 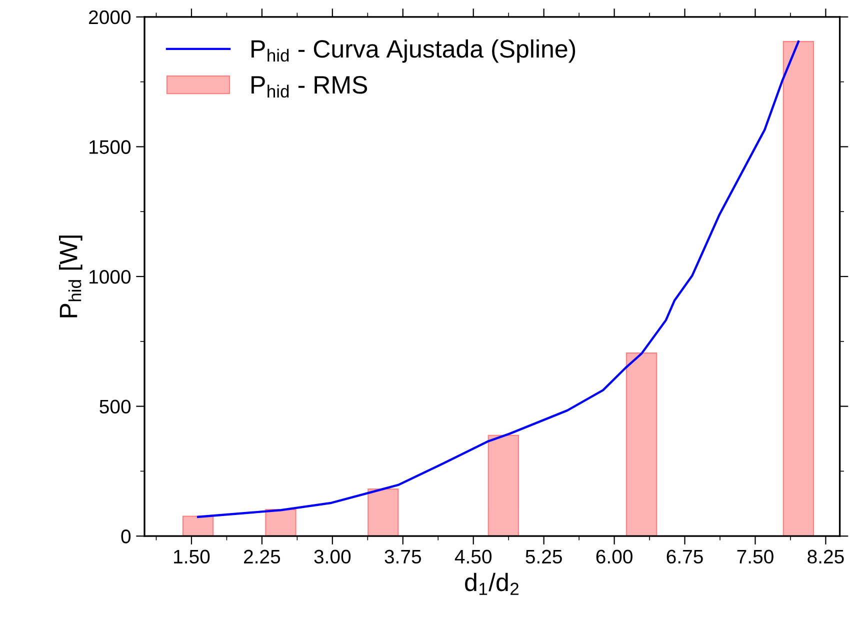 What do you see at coordinates (310, 87) in the screenshot?
I see `legend-label: P$_{hid}$ - RMS` at bounding box center [310, 87].